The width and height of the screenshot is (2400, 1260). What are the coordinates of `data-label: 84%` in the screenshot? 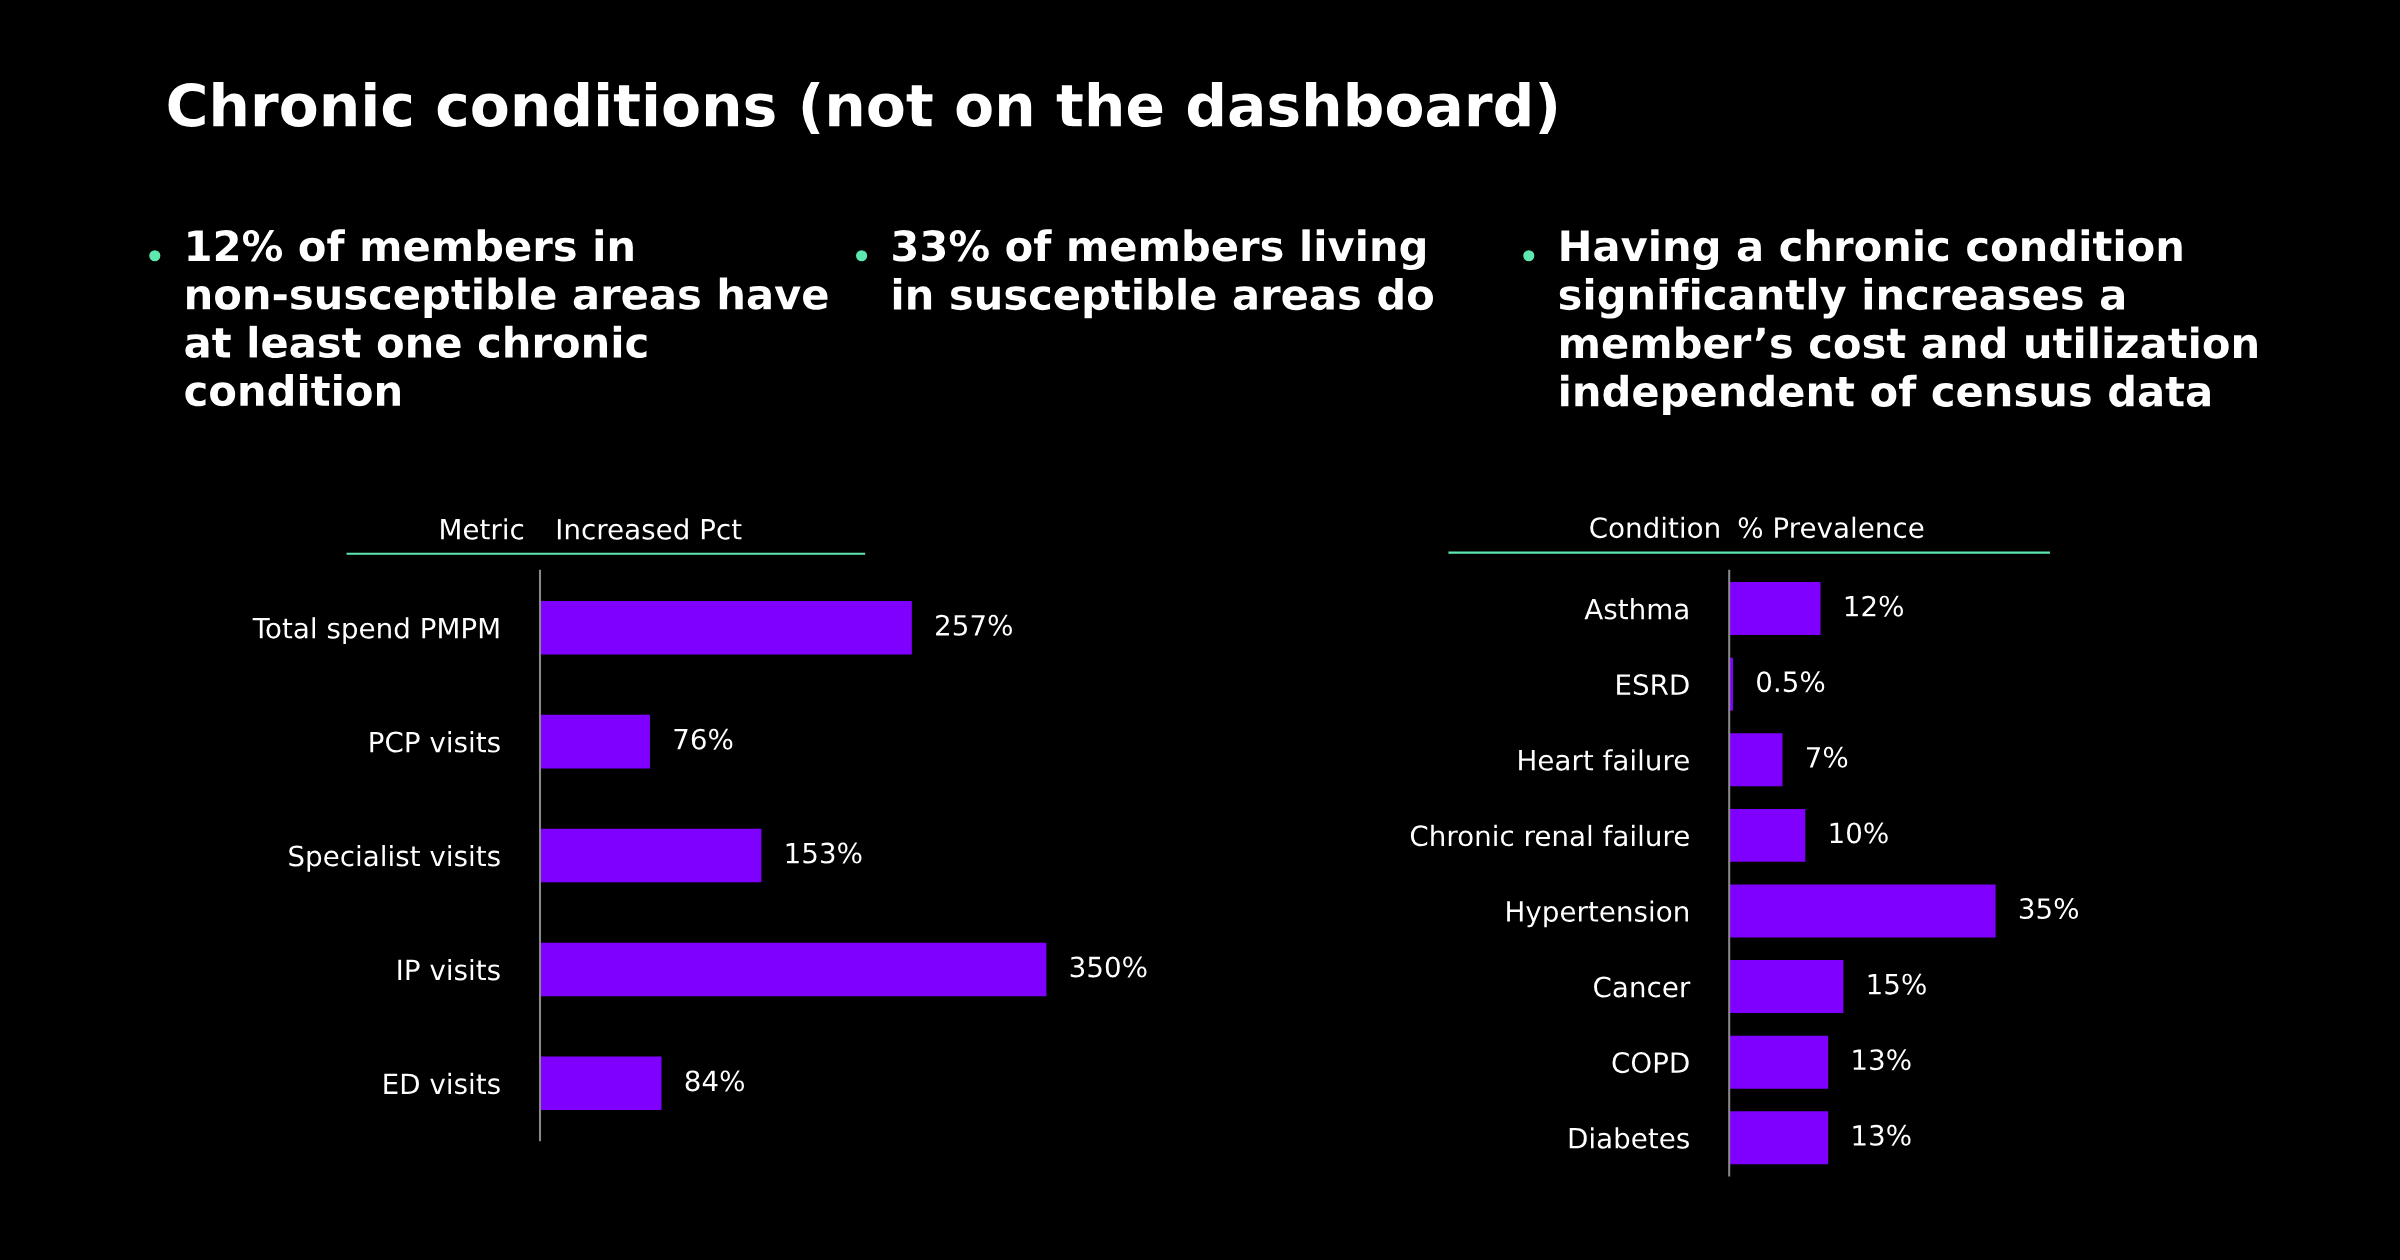 It's located at (714, 1081).